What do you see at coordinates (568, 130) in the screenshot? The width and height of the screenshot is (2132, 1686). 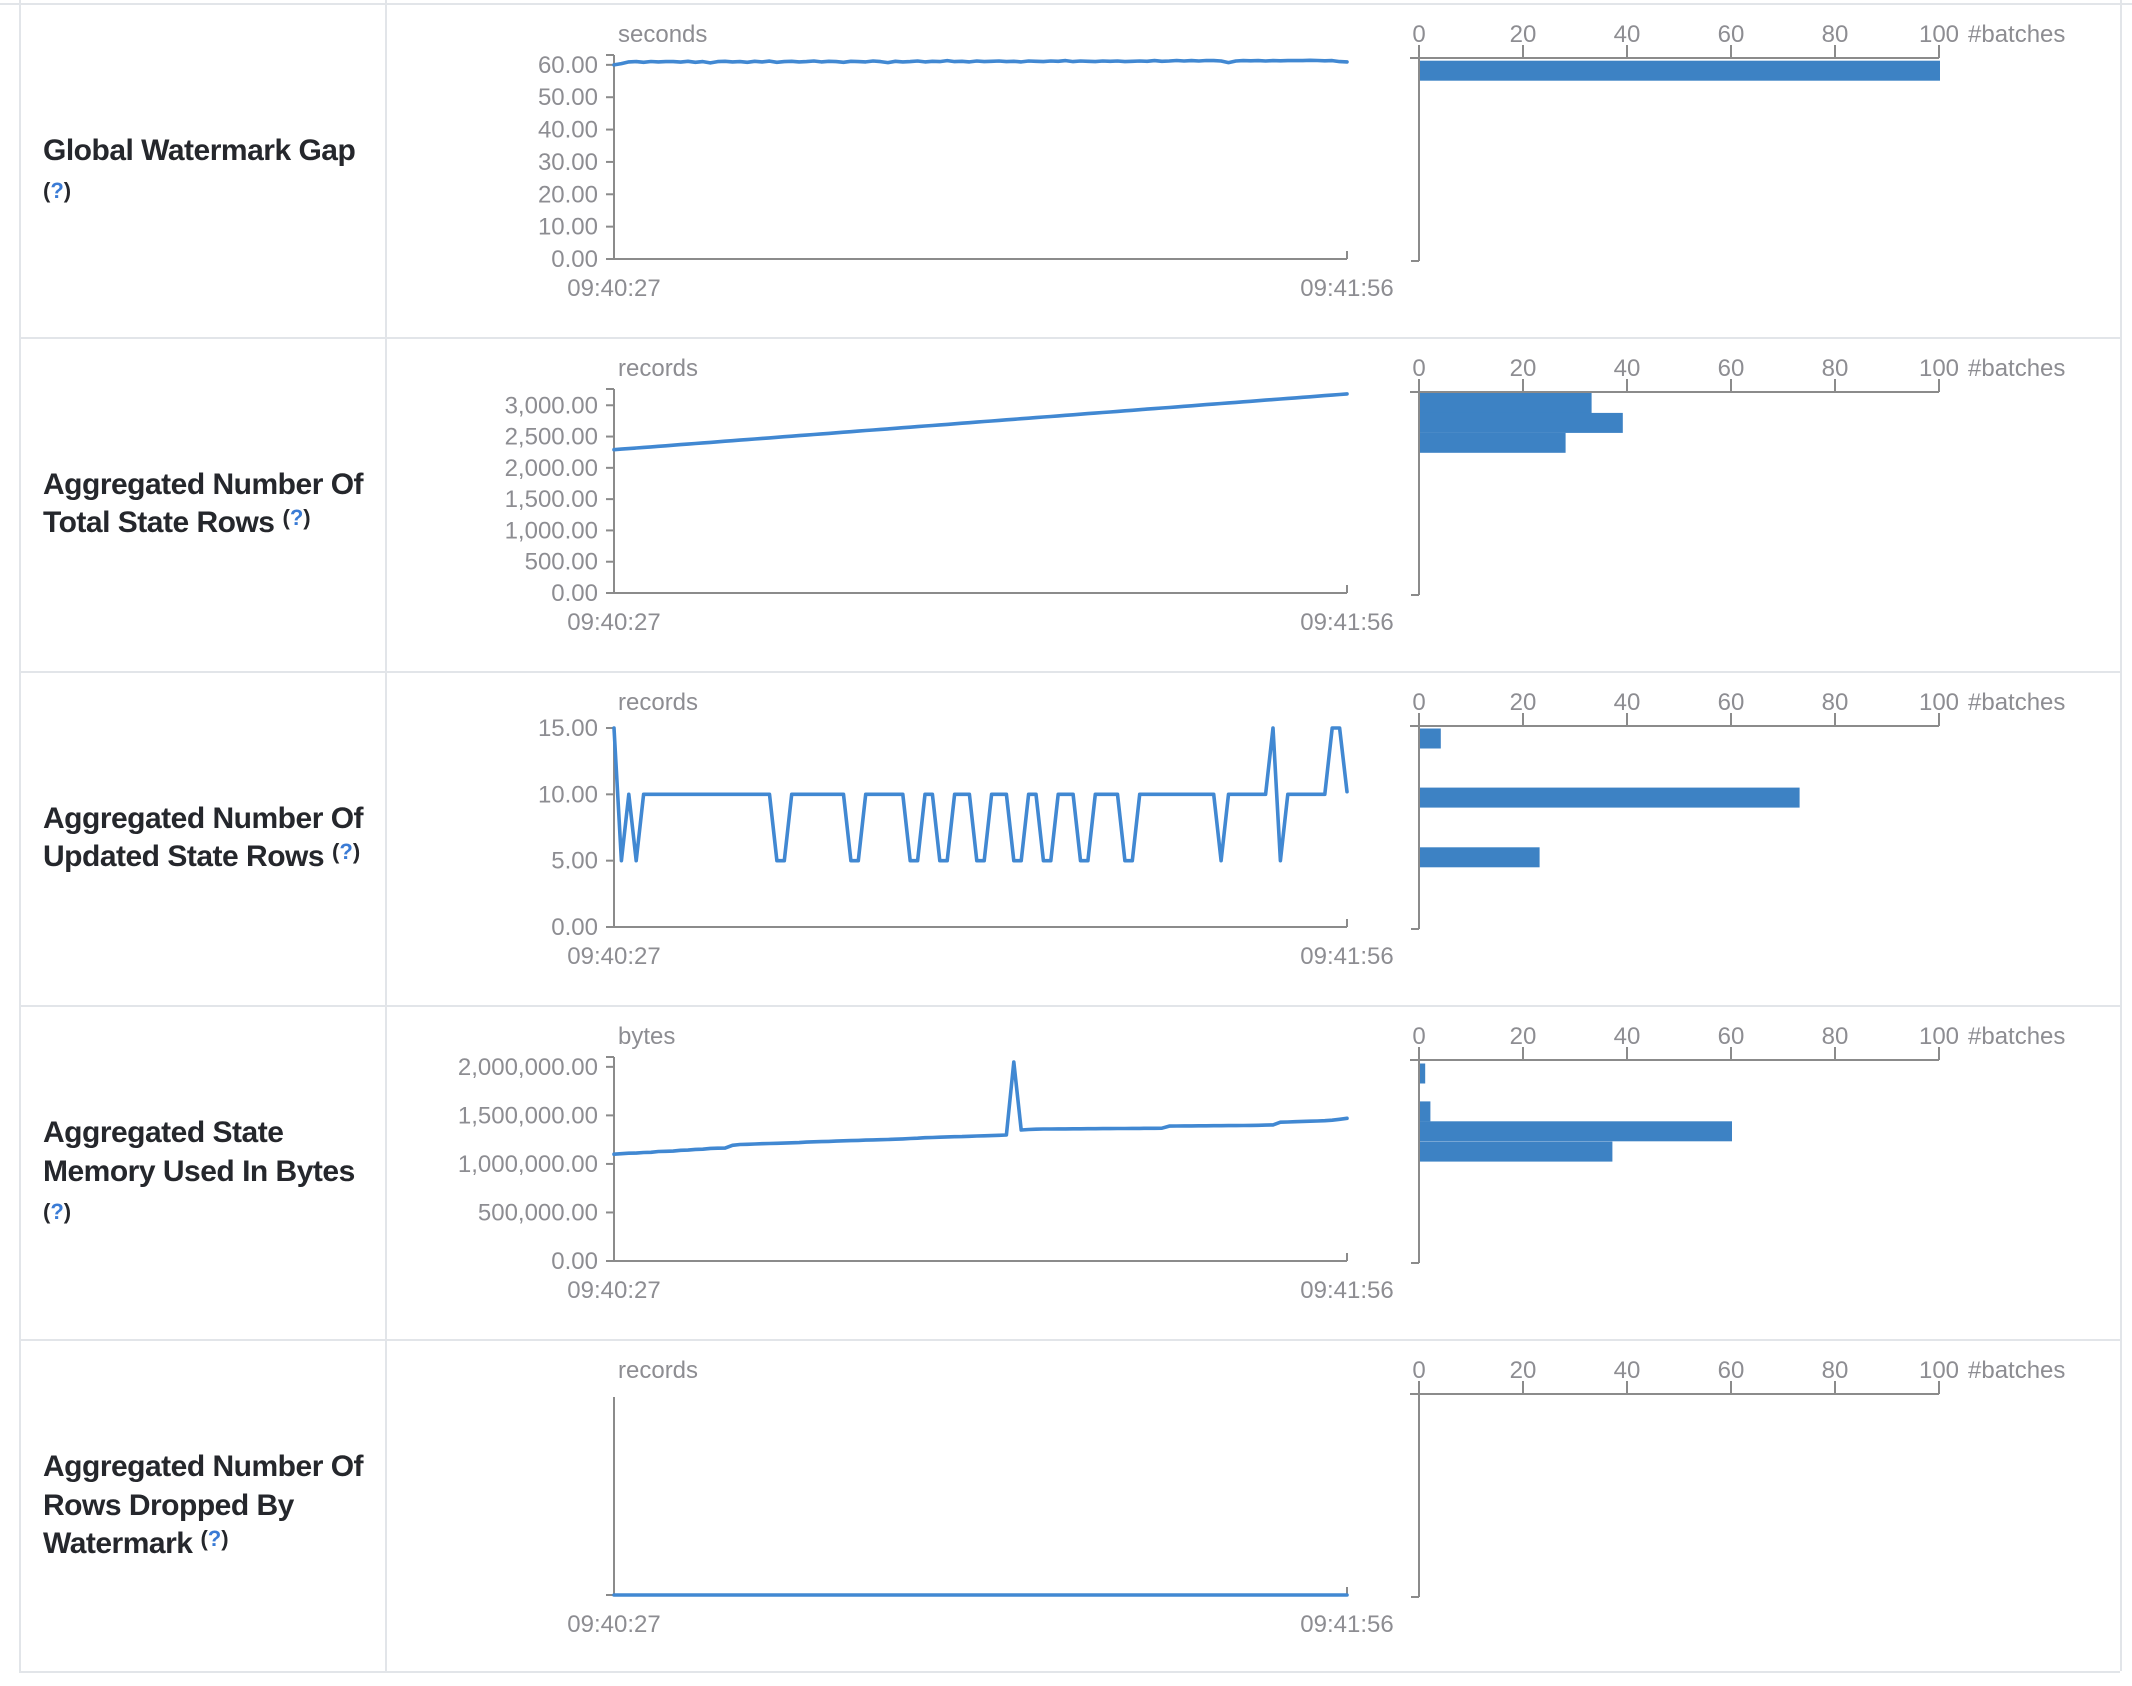 I see `svg-text: 40.00` at bounding box center [568, 130].